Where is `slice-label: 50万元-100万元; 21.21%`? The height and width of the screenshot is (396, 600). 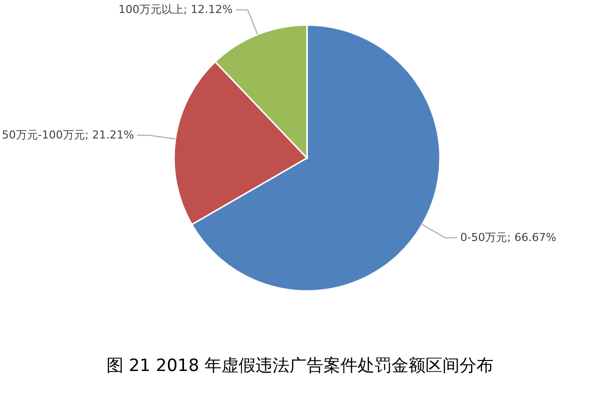
slice-label: 50万元-100万元; 21.21% is located at coordinates (68, 135).